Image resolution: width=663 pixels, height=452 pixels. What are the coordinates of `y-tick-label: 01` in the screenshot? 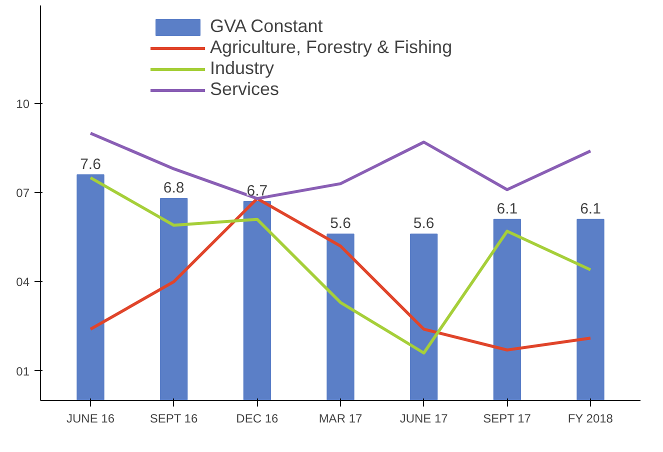 It's located at (23, 371).